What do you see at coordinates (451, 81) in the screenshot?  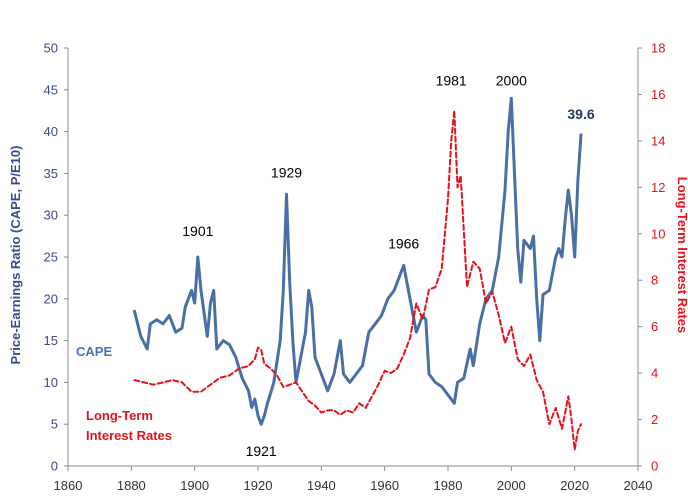 I see `peak-label-1981: 1981` at bounding box center [451, 81].